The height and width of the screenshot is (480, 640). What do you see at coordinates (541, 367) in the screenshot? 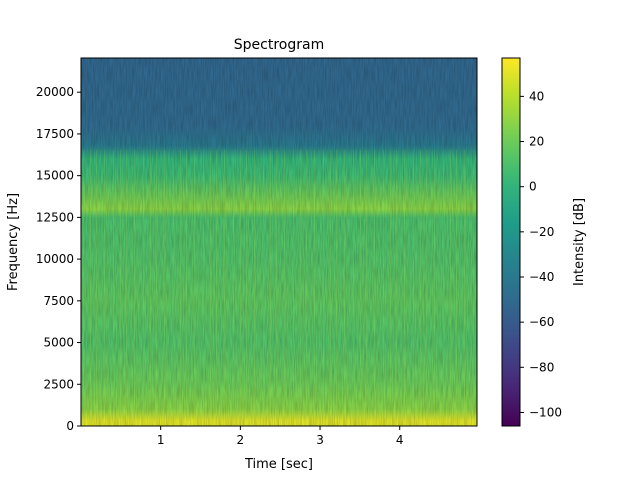
I see `colorbar-tick-label: −80` at bounding box center [541, 367].